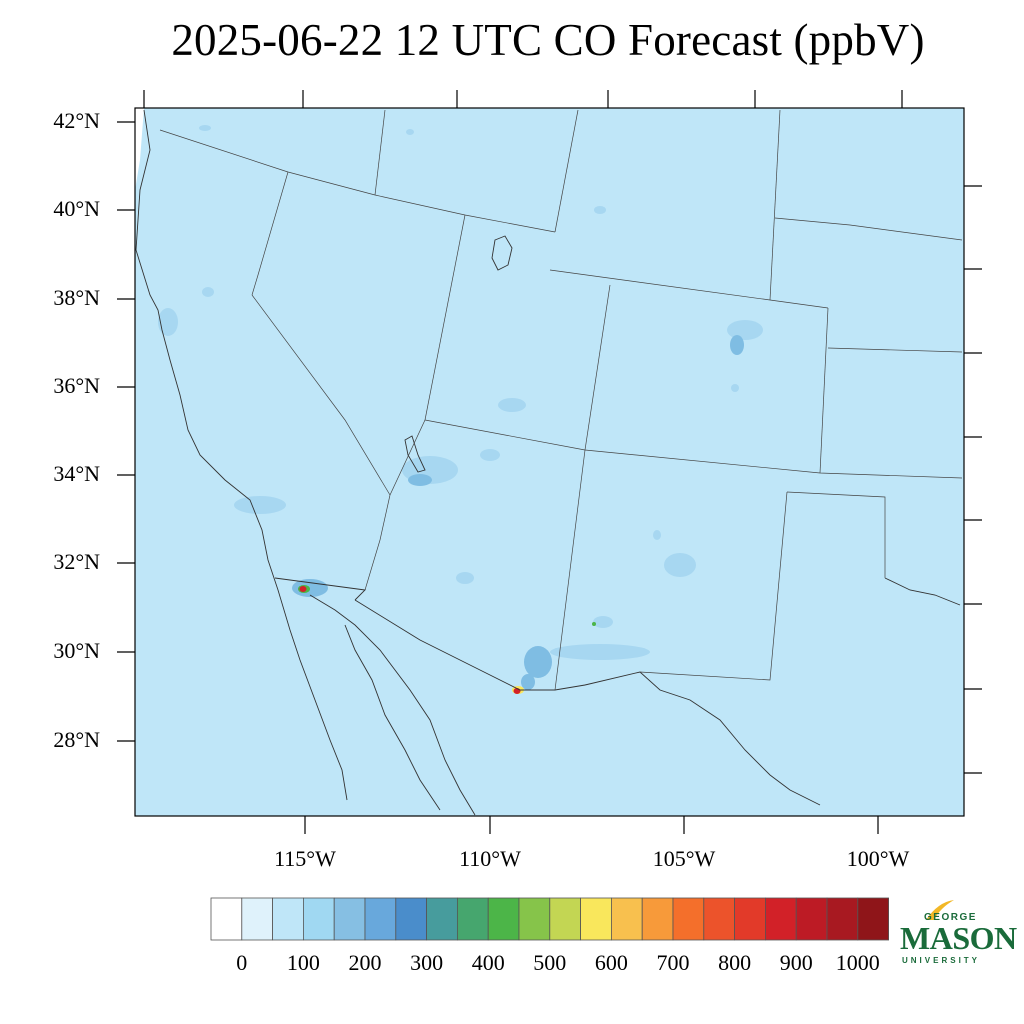 This screenshot has width=1024, height=1024. Describe the element at coordinates (488, 962) in the screenshot. I see `colorbar-label: 400` at that location.